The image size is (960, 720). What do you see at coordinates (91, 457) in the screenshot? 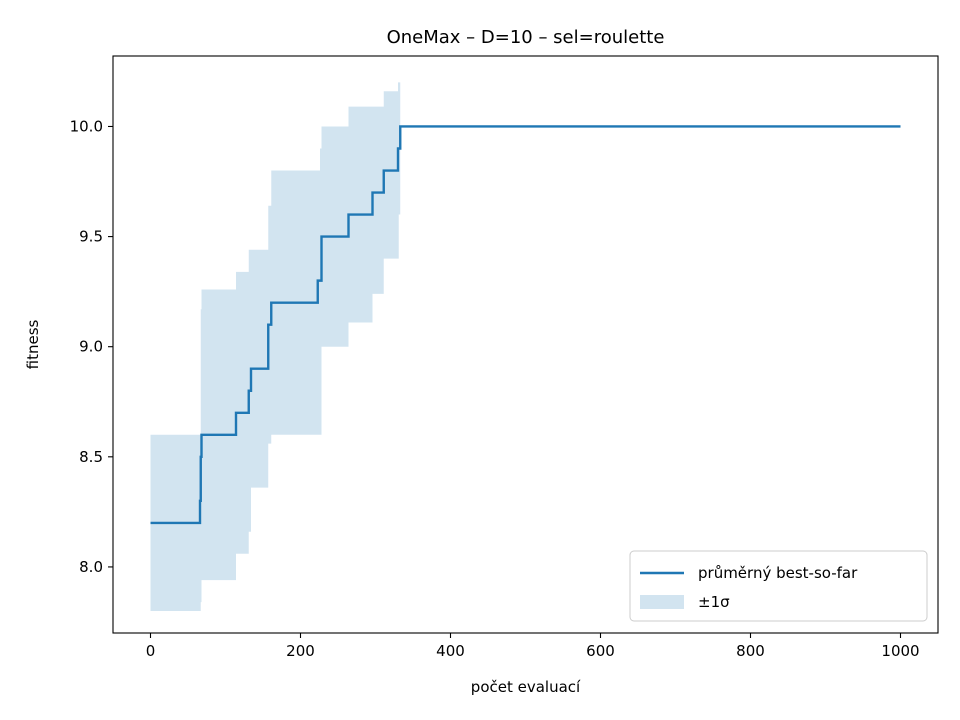
I see `y-tick-label: 8.5` at bounding box center [91, 457].